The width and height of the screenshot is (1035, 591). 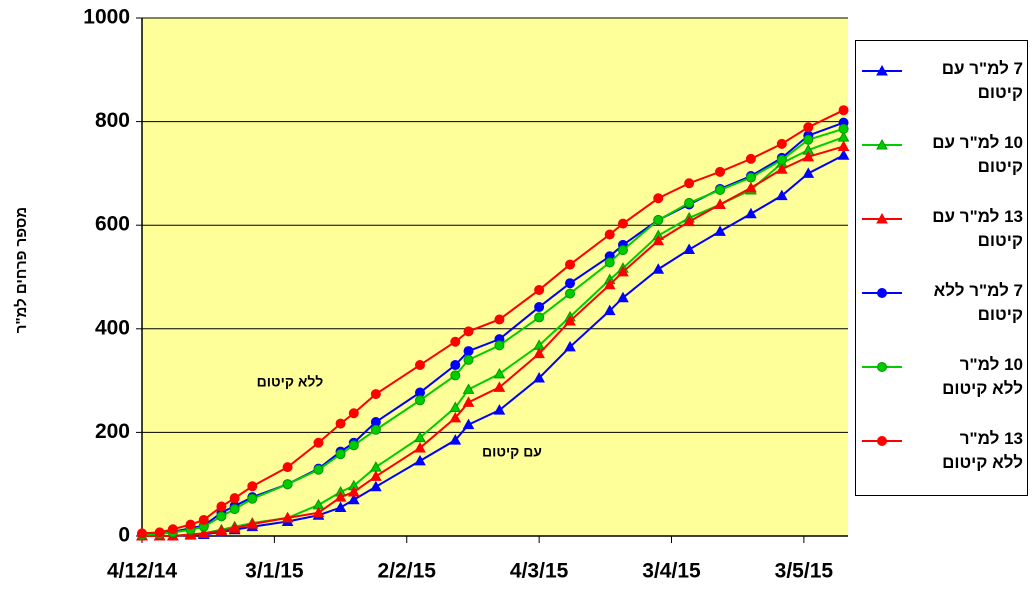 What do you see at coordinates (977, 154) in the screenshot?
I see `legend-label: 10 למ"ר עם קיטום` at bounding box center [977, 154].